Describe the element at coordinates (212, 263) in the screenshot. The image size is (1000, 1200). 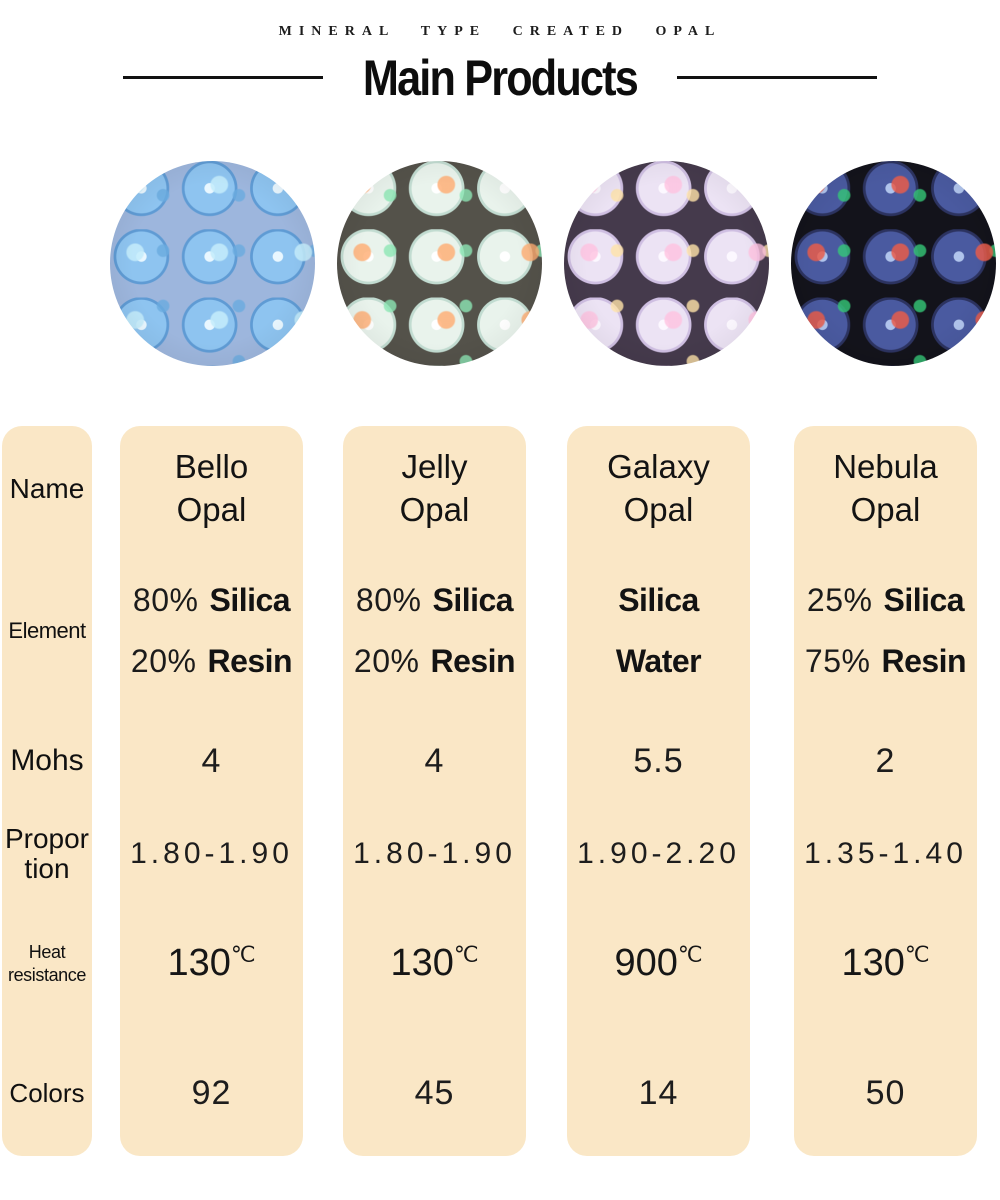
I see `product-photo-bello-opal` at that location.